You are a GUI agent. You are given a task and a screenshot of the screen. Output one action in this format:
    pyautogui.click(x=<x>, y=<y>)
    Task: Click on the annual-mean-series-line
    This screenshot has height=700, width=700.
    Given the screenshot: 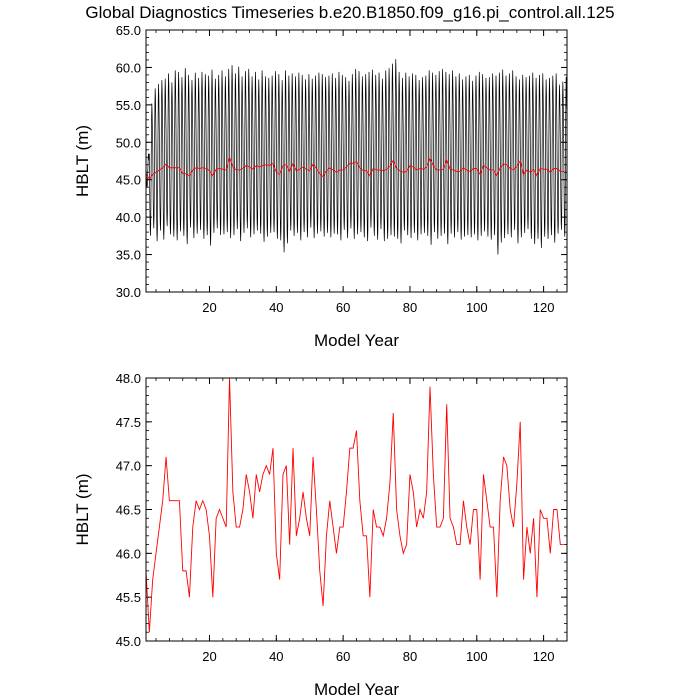 What is the action you would take?
    pyautogui.click(x=354, y=167)
    